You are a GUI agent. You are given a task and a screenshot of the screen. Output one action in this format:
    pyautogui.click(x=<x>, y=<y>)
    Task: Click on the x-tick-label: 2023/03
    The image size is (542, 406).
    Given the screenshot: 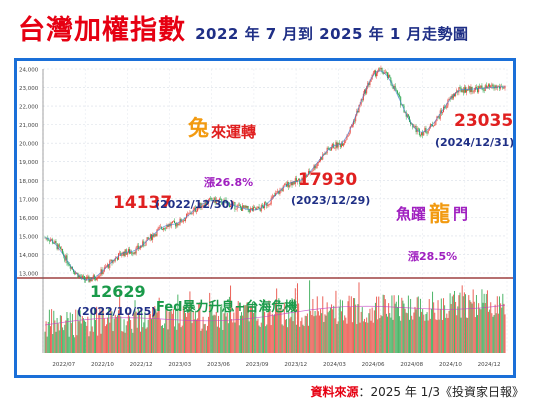 What is the action you would take?
    pyautogui.click(x=179, y=365)
    